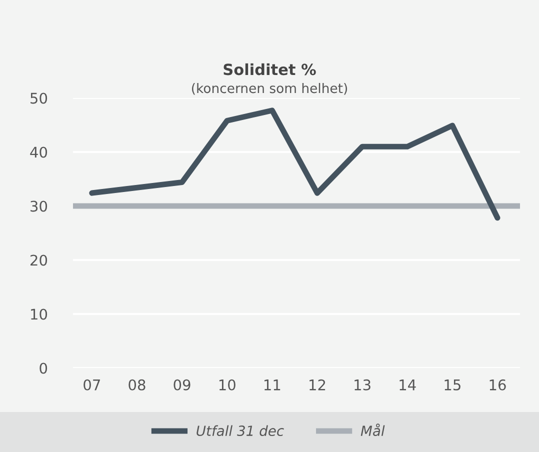  What do you see at coordinates (39, 260) in the screenshot?
I see `y-tick-label: 20` at bounding box center [39, 260].